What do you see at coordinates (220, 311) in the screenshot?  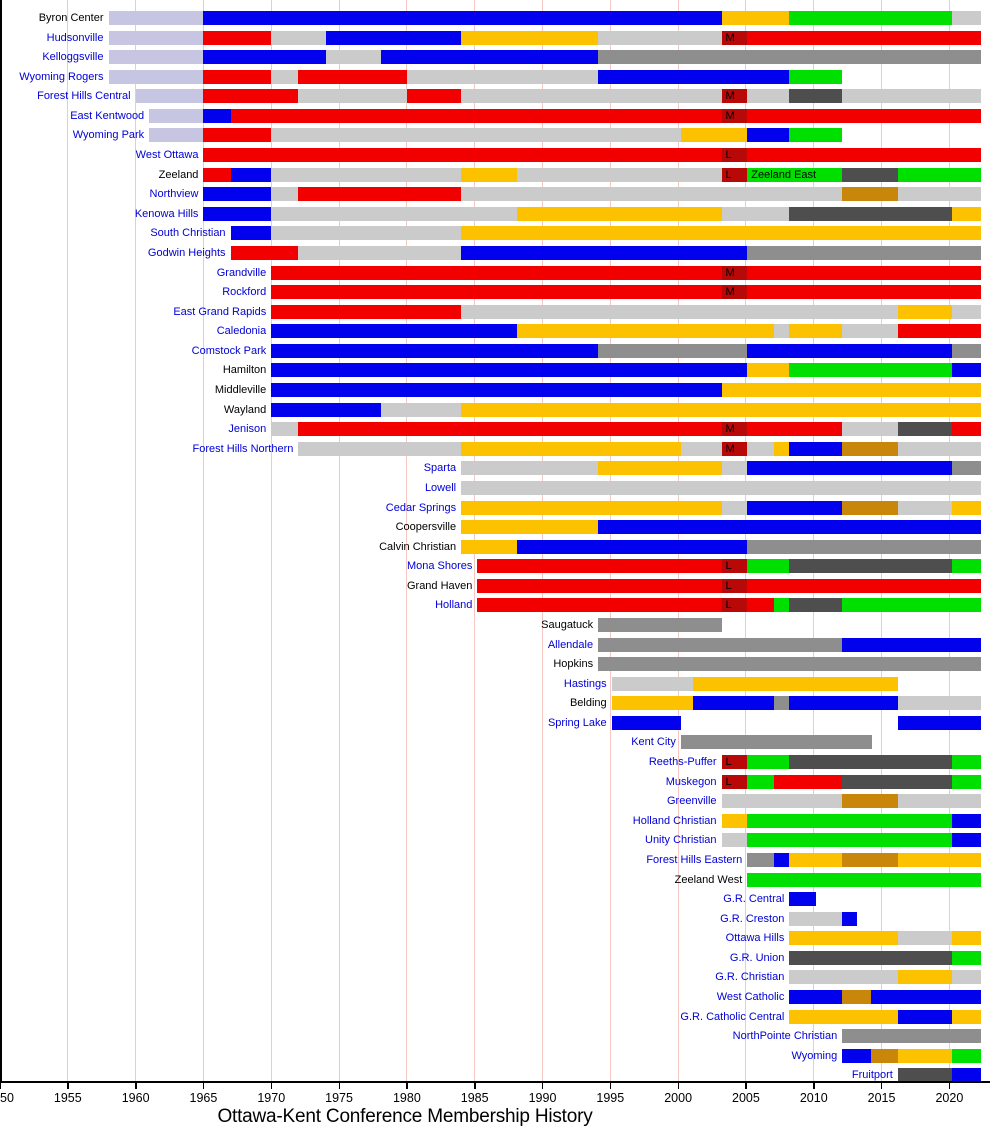 I see `row-label-east-grand-rapids: East Grand Rapids` at bounding box center [220, 311].